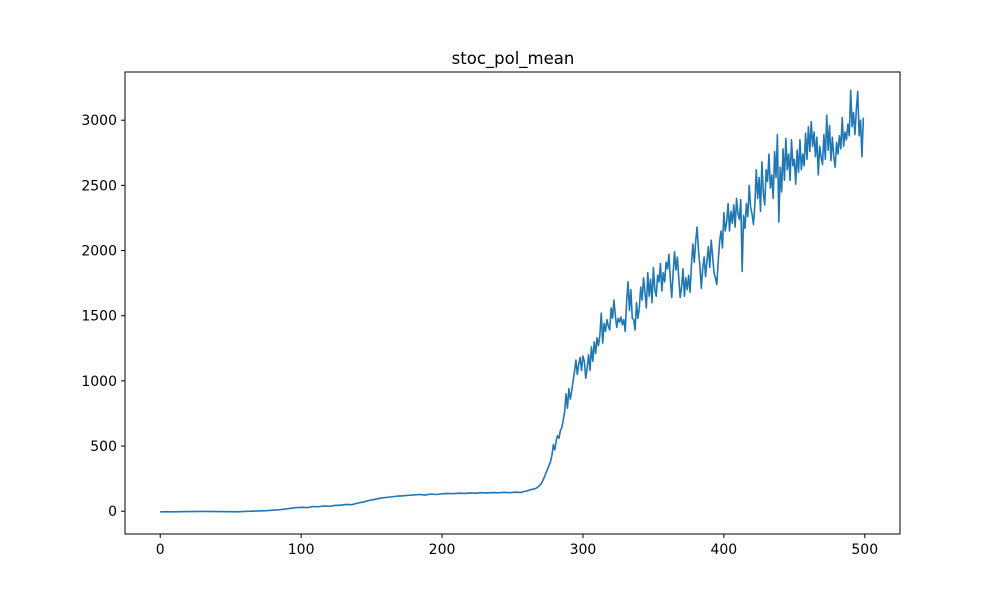  I want to click on x-tick-label: 0, so click(160, 550).